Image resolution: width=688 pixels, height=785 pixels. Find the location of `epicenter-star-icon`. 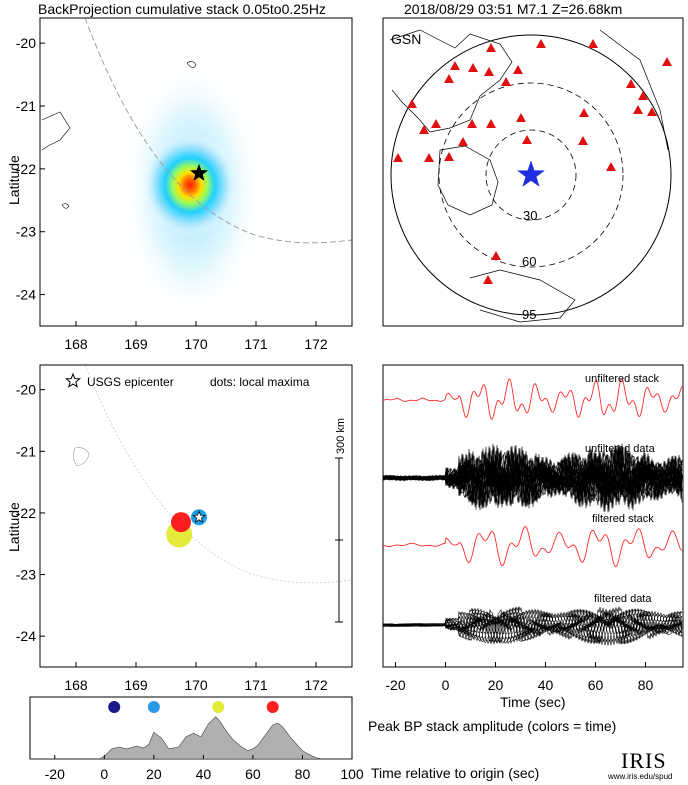

epicenter-star-icon is located at coordinates (199, 172).